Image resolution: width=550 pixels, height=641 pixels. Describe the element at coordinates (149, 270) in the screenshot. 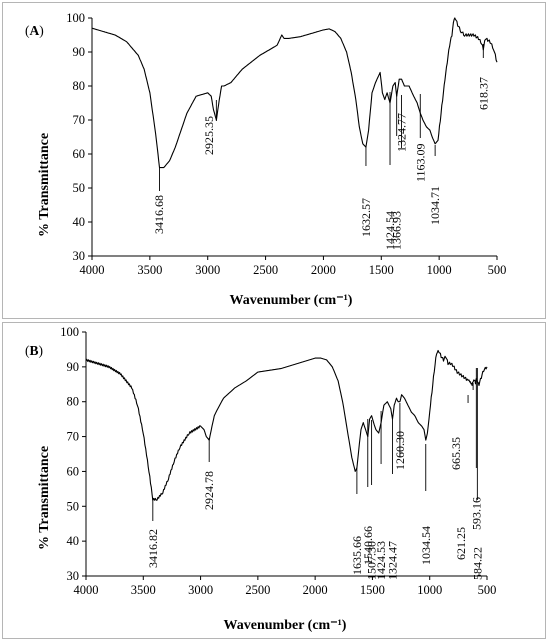

I see `panel-a-x-tick-label: 3500` at that location.